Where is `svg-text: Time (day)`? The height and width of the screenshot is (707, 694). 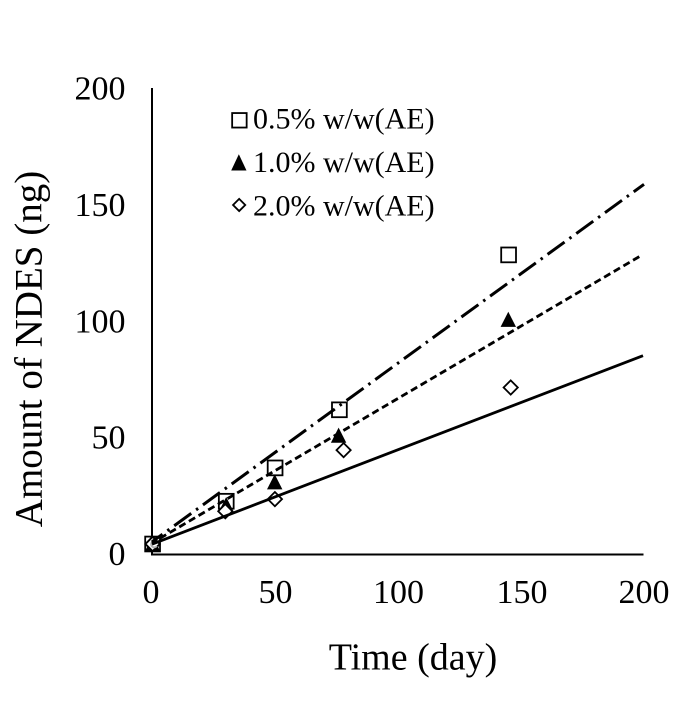 svg-text: Time (day) is located at coordinates (413, 658).